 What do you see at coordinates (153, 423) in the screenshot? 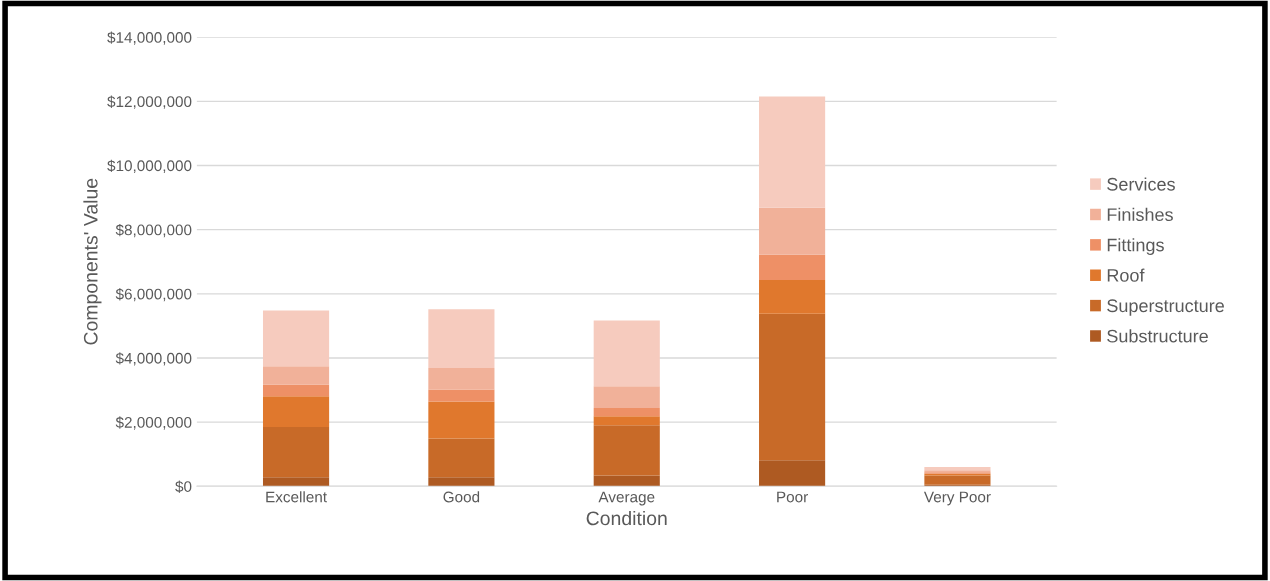
I see `y-tick-label: $2,000,000` at bounding box center [153, 423].